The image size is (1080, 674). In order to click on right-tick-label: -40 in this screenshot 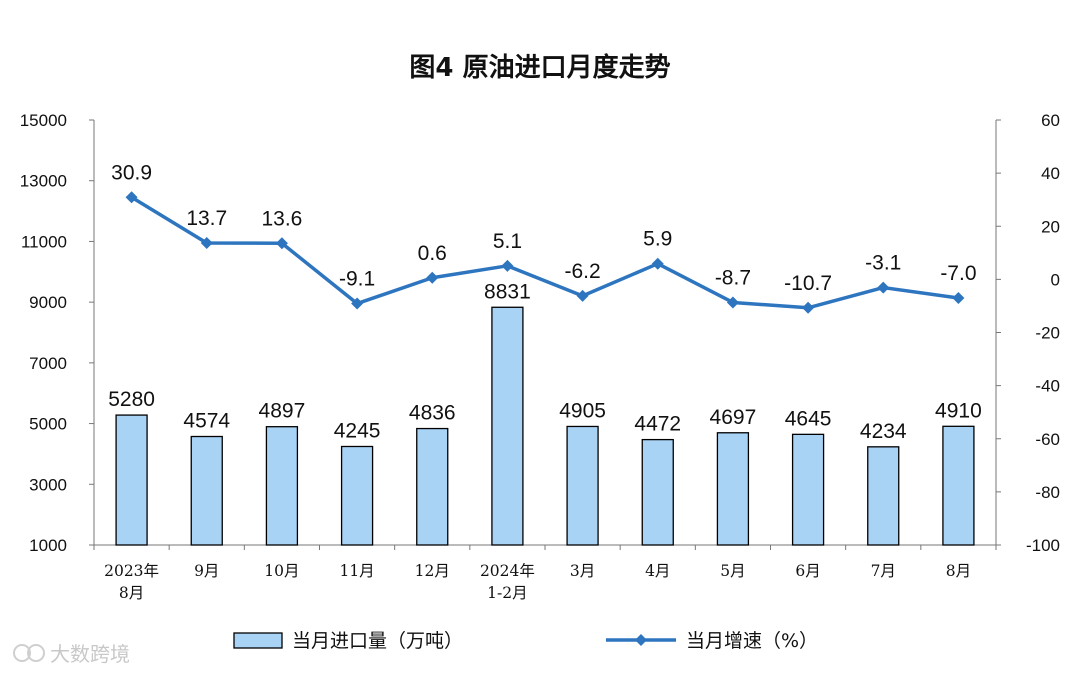, I will do `click(1047, 386)`.